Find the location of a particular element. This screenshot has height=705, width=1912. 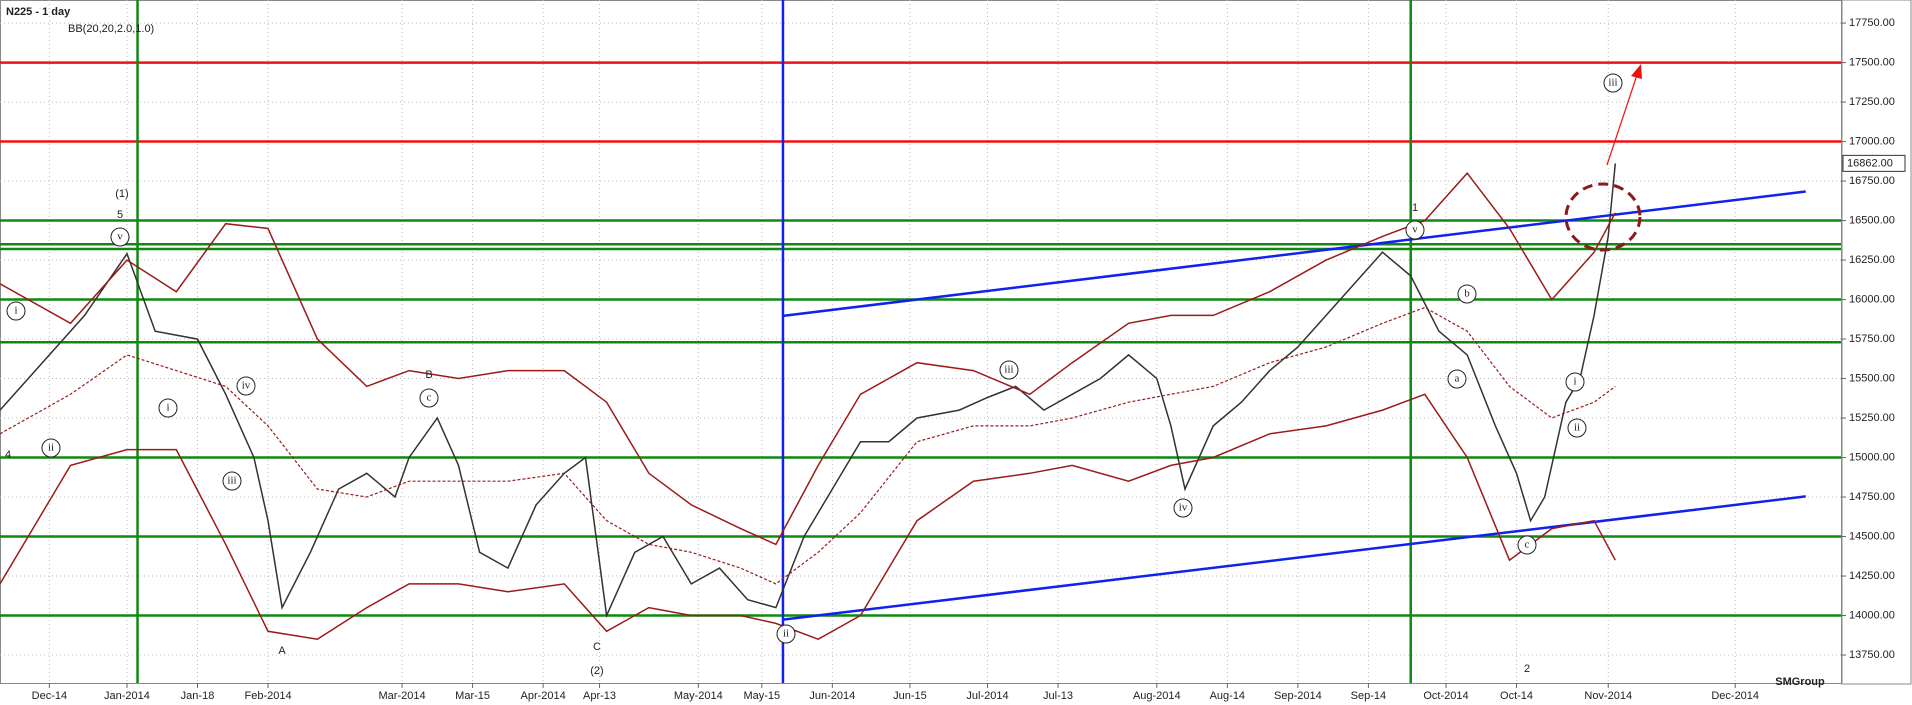

wave-label: 1 is located at coordinates (1415, 208).